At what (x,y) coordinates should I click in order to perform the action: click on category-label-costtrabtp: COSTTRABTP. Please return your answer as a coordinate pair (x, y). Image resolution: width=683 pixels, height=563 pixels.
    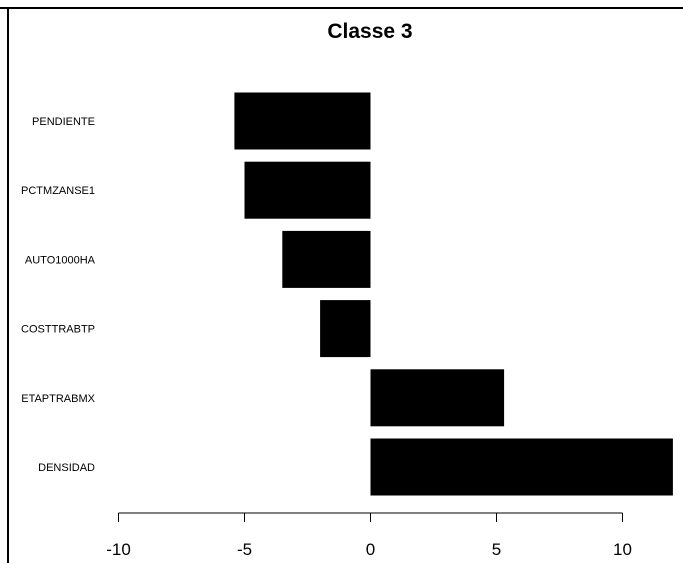
    Looking at the image, I should click on (58, 330).